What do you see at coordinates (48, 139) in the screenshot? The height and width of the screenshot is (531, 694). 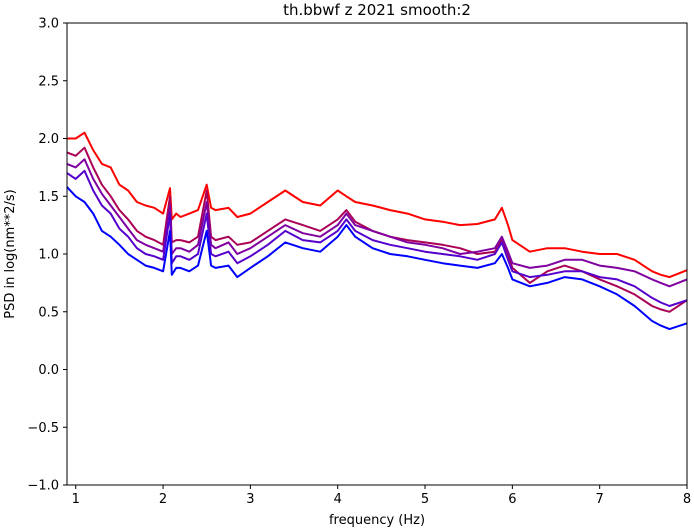 I see `y-tick-label: 2.0` at bounding box center [48, 139].